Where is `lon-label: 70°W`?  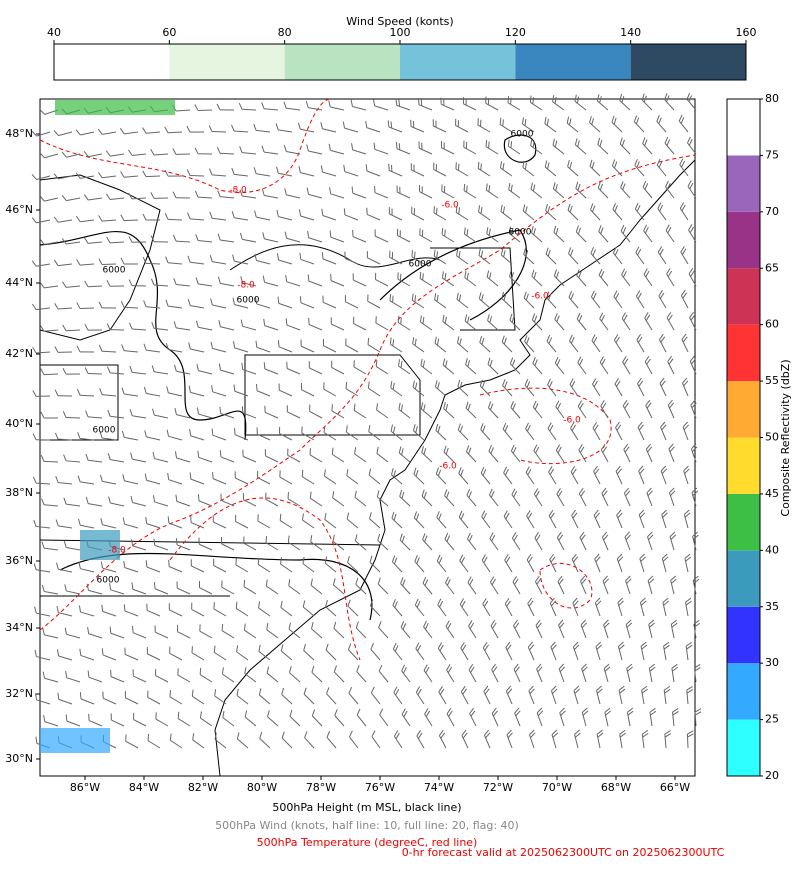
lon-label: 70°W is located at coordinates (557, 787).